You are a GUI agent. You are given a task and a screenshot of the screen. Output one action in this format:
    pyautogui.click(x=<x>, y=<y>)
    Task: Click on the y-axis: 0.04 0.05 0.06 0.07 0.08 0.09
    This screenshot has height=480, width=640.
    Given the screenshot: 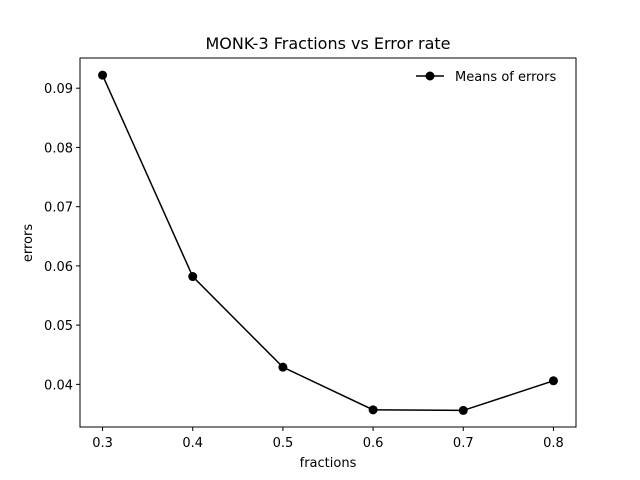 What is the action you would take?
    pyautogui.click(x=62, y=237)
    